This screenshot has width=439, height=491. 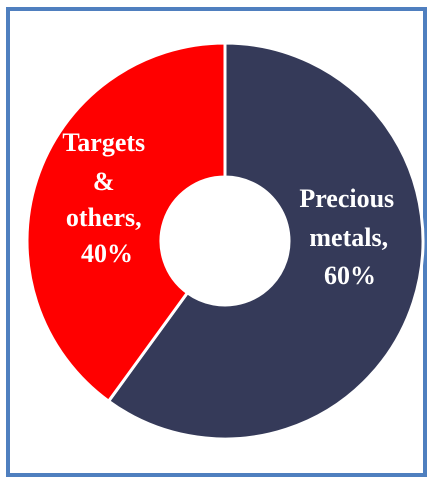 What do you see at coordinates (350, 275) in the screenshot?
I see `slice-label-line: 60%` at bounding box center [350, 275].